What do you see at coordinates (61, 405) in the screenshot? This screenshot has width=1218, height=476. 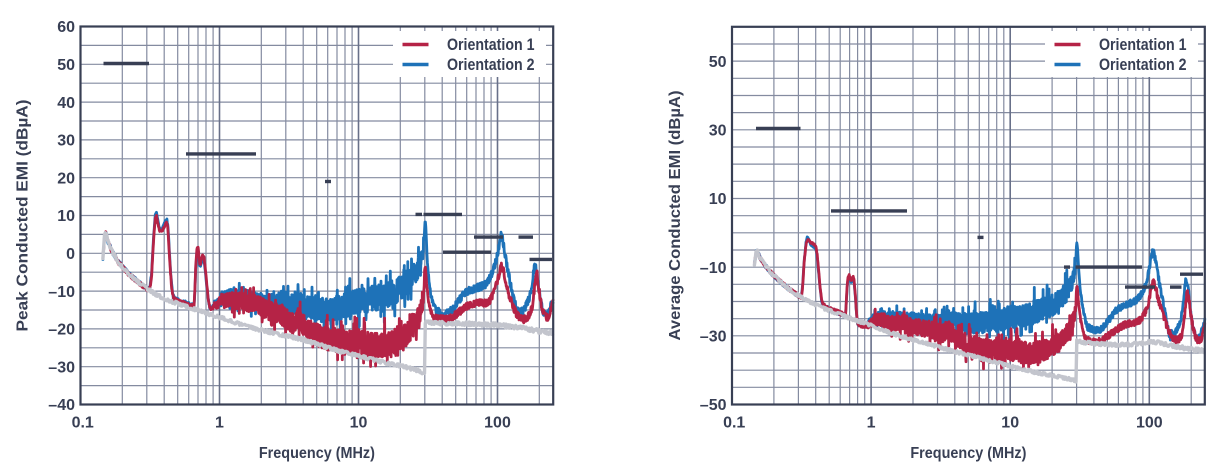 I see `svg-text: –40` at bounding box center [61, 405].